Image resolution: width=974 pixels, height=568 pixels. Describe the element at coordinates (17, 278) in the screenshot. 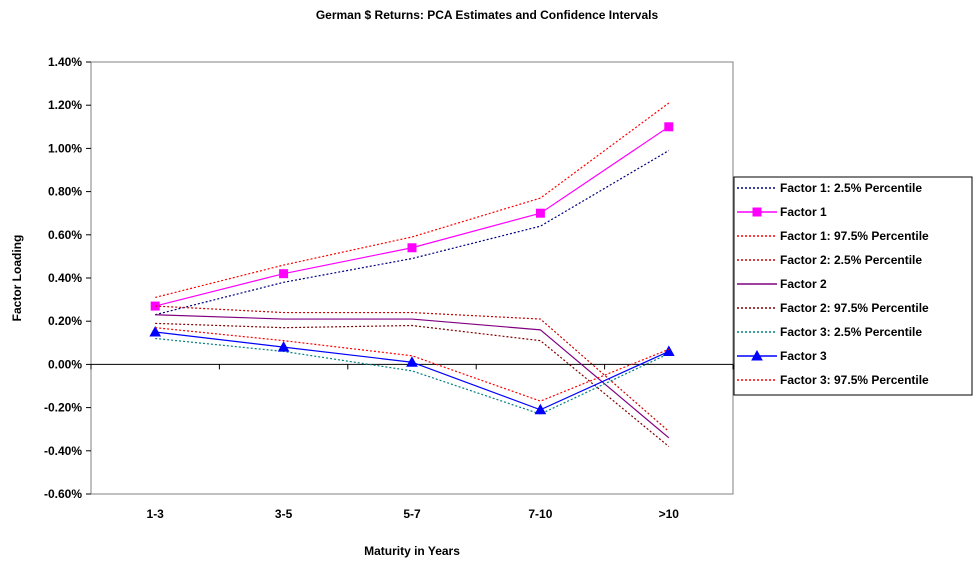

I see `y-axis-label: Factor Loading` at that location.